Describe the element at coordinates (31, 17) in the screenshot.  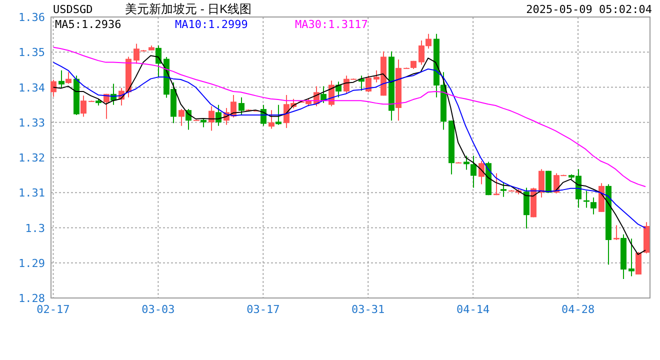
I see `y-tick-label: 1.36` at that location.